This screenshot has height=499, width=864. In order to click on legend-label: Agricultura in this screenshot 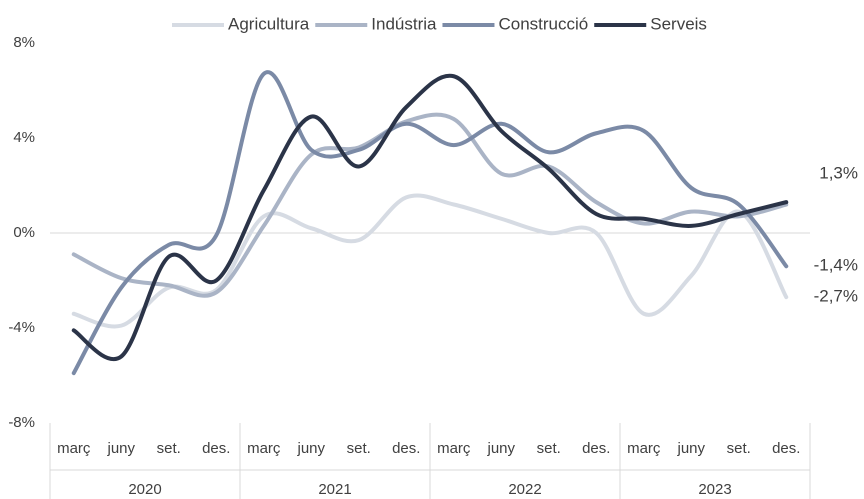, I will do `click(269, 23)`.